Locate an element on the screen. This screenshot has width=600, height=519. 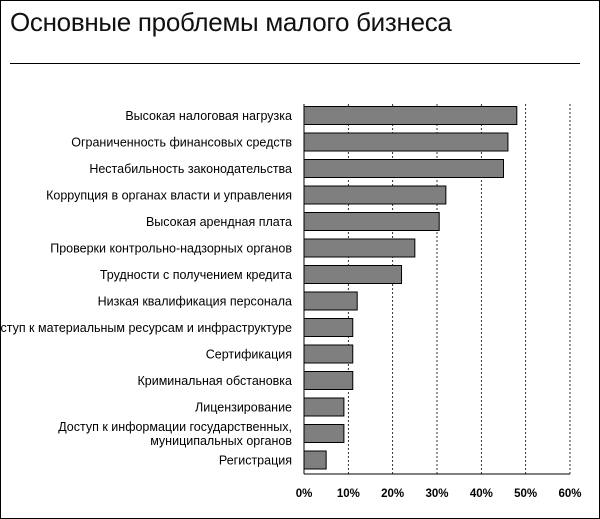
category-label: Доступ к информации государственных, is located at coordinates (175, 427).